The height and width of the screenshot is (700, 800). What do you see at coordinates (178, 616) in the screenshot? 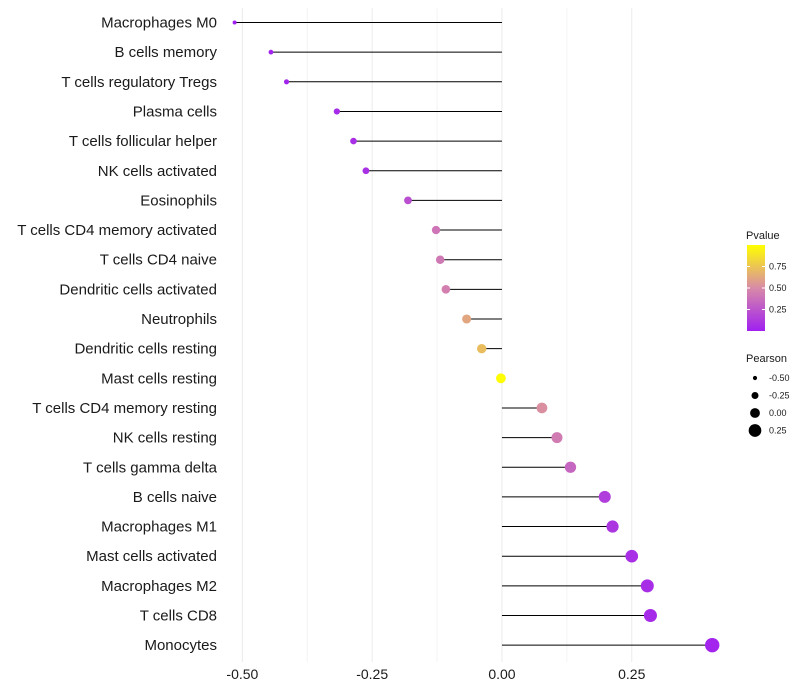
I see `category-label: T cells CD8` at bounding box center [178, 616].